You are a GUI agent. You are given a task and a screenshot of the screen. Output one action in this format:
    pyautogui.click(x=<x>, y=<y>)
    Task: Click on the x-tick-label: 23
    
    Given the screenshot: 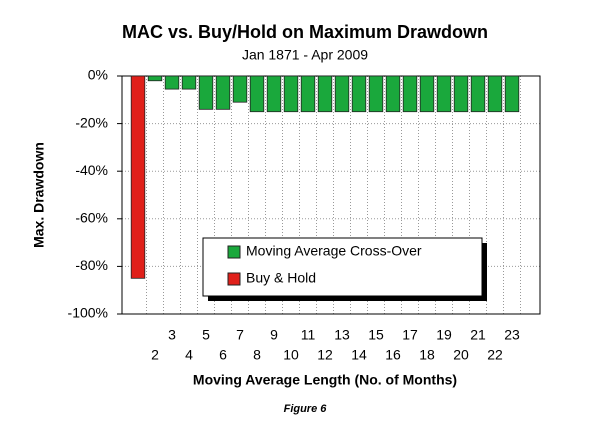 What is the action you would take?
    pyautogui.click(x=512, y=335)
    